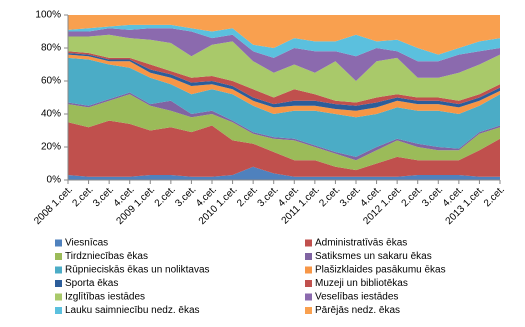  What do you see at coordinates (361, 283) in the screenshot?
I see `legend-label: Muzeji un bibliotēkas` at bounding box center [361, 283].